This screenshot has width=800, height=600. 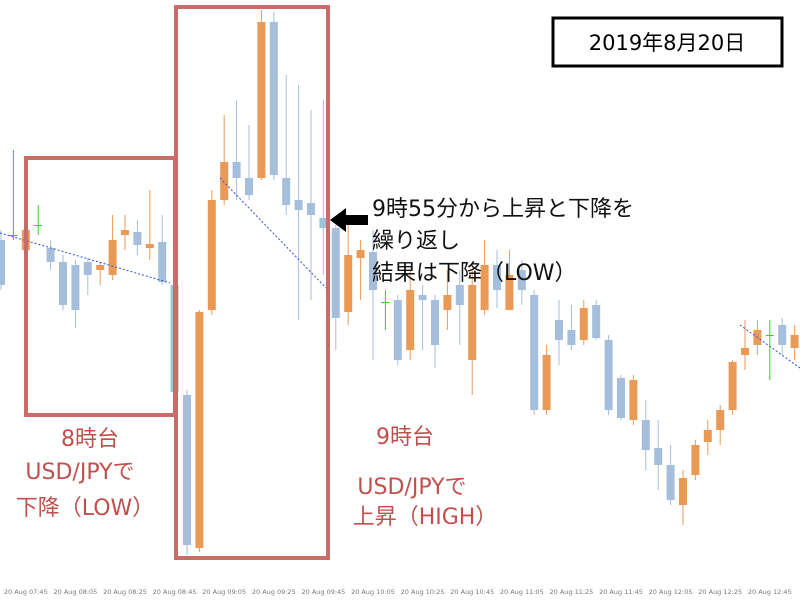 What do you see at coordinates (423, 592) in the screenshot?
I see `x-tick-label: 20 Aug 10:25` at bounding box center [423, 592].